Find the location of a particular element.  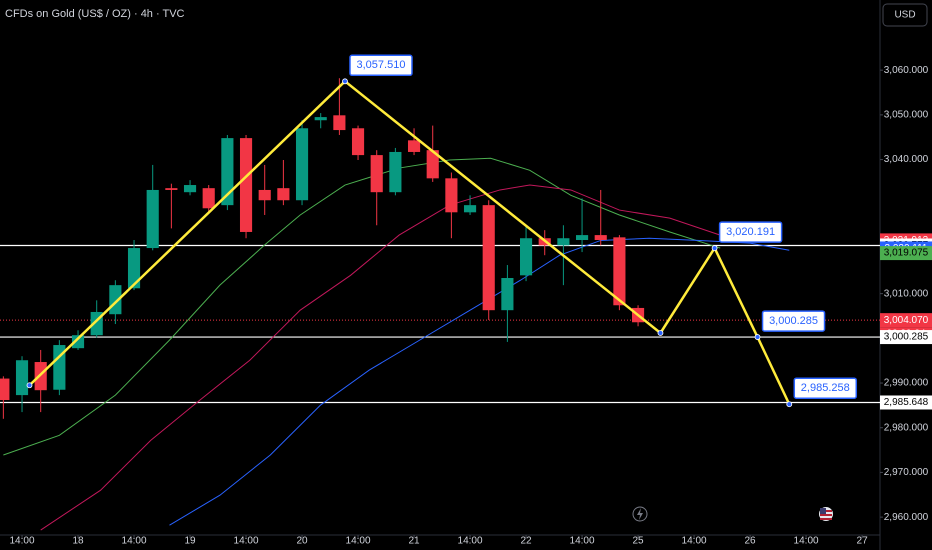

flag-icon is located at coordinates (826, 514).